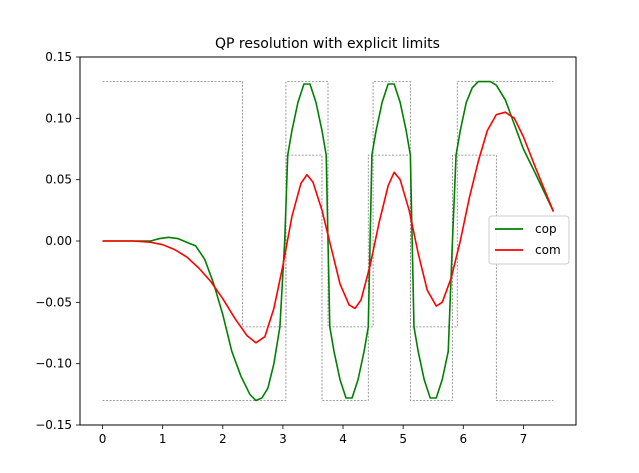 The image size is (639, 473). What do you see at coordinates (343, 439) in the screenshot?
I see `x-tick-label: 4` at bounding box center [343, 439].